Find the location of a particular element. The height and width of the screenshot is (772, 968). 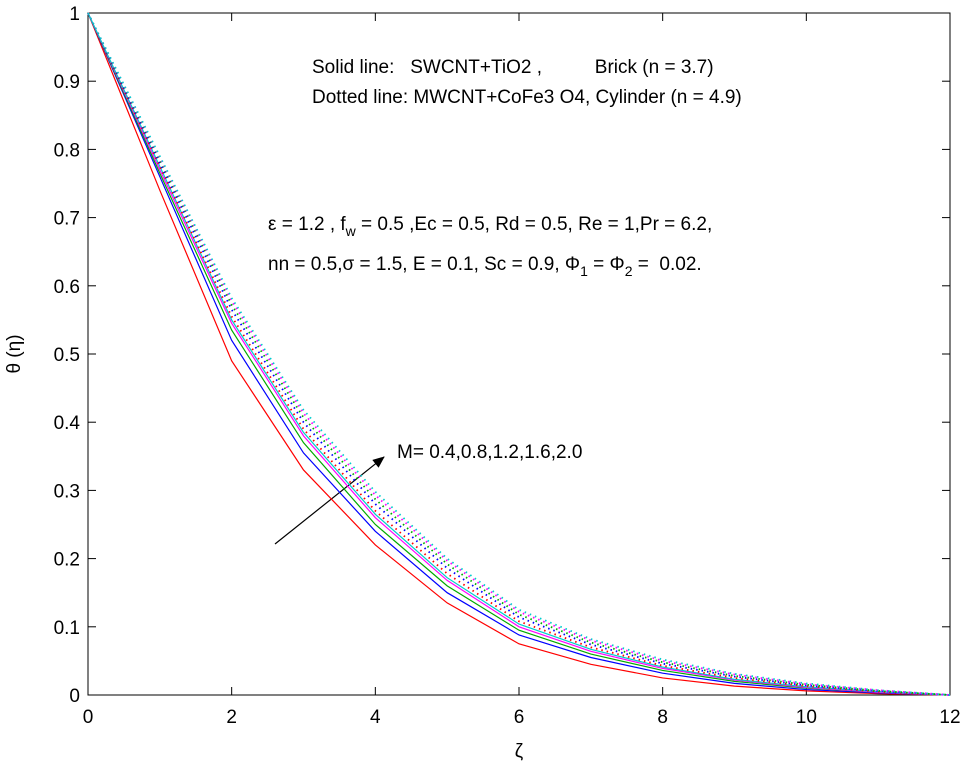

parameter-text: = 0.02. is located at coordinates (667, 264).